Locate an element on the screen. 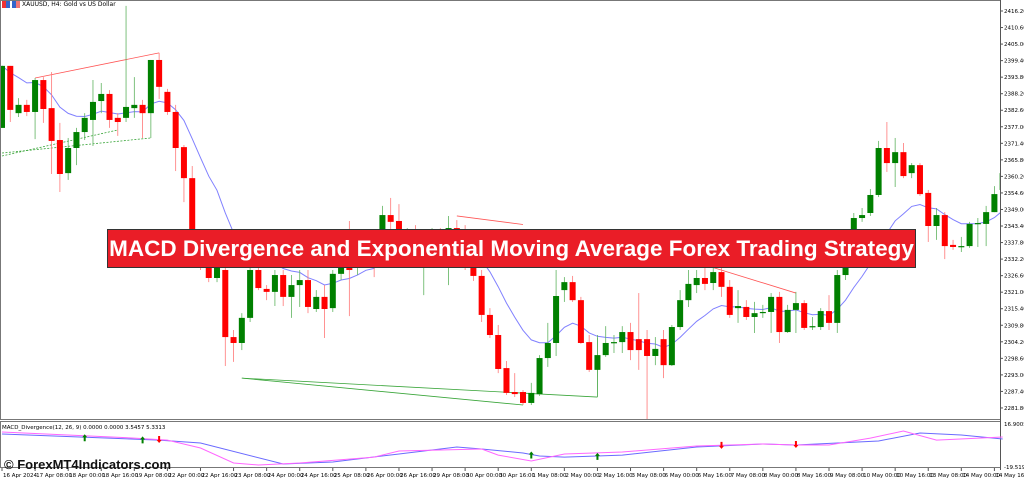 The width and height of the screenshot is (1024, 479). price-label: 2293.00 is located at coordinates (1014, 376).